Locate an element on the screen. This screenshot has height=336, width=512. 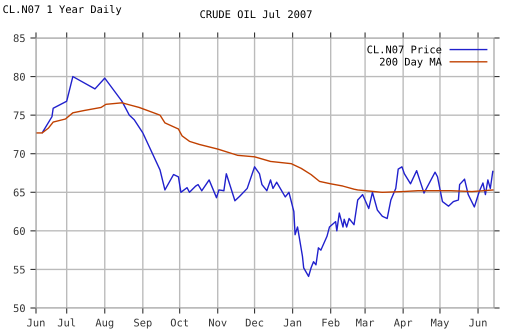
y-tick-label: 65 is located at coordinates (19, 192).